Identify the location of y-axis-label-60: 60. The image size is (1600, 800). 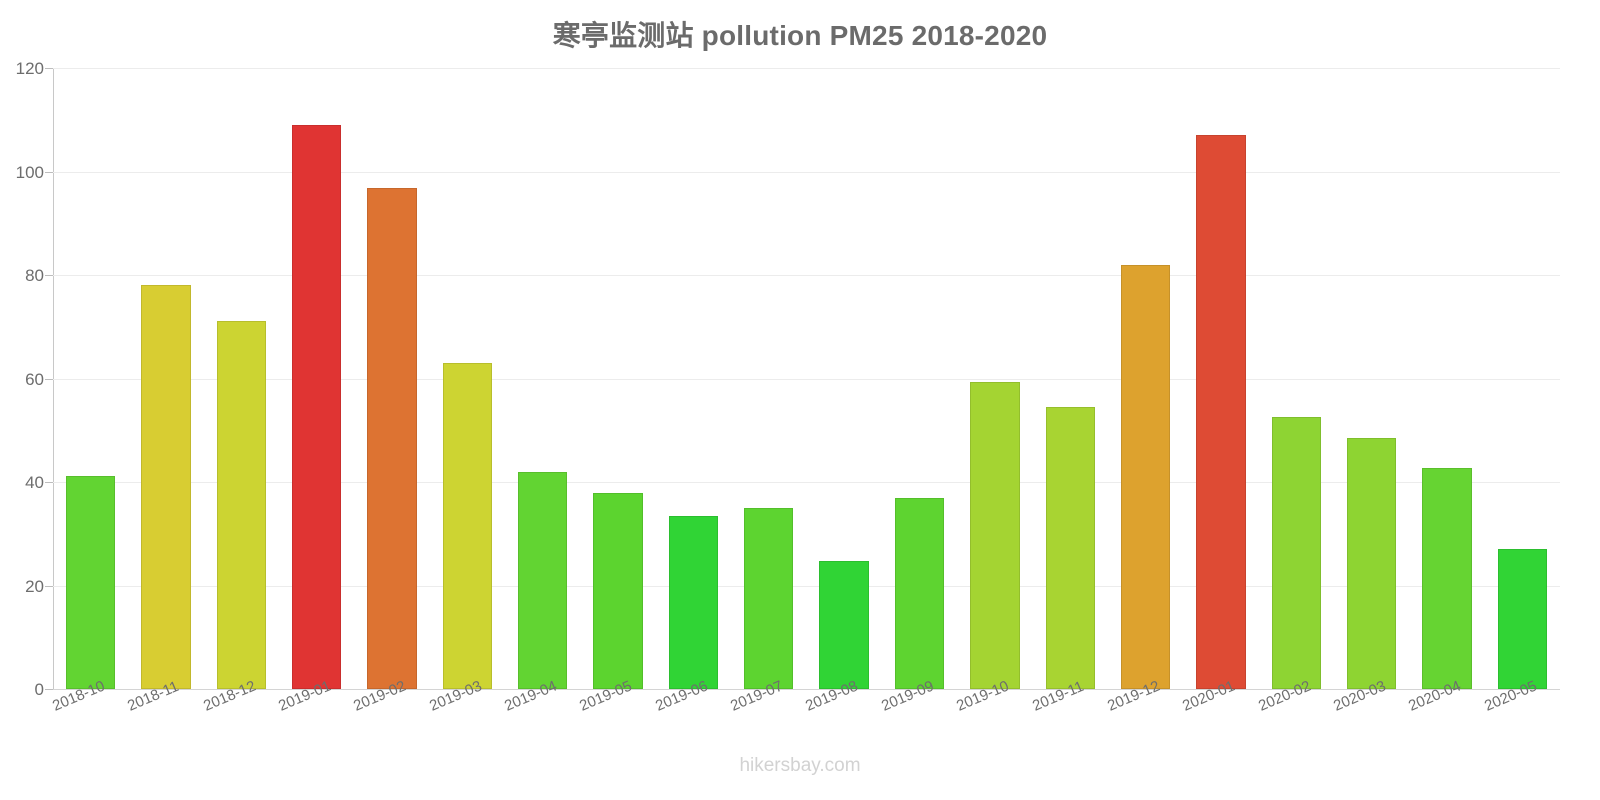
(34, 379).